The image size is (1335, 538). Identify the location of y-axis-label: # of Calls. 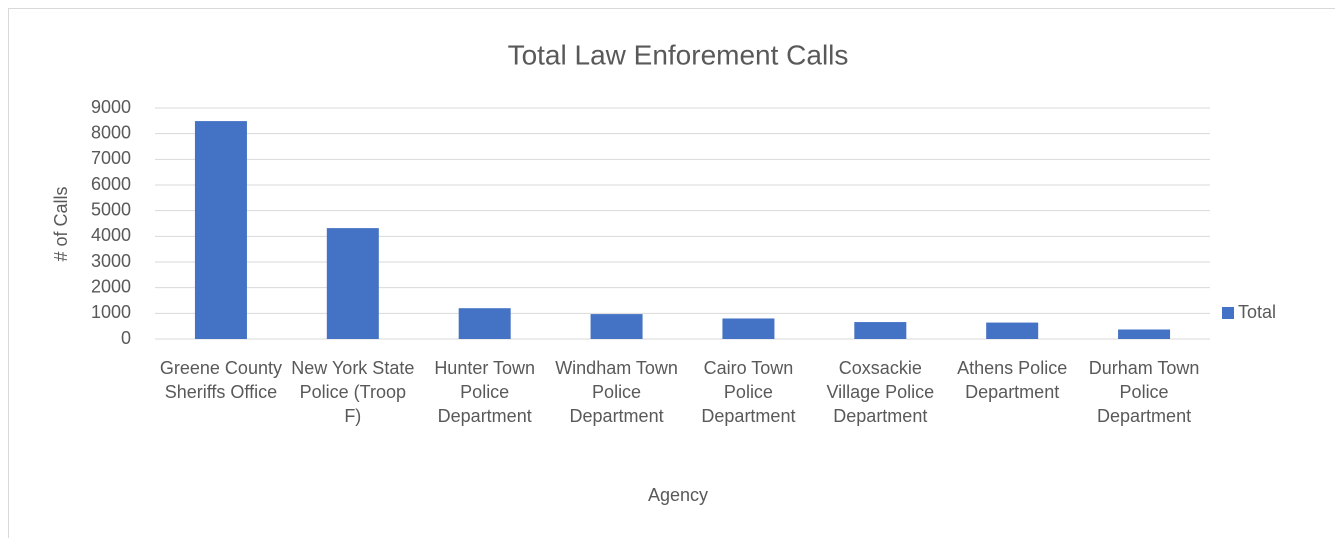
(61, 223).